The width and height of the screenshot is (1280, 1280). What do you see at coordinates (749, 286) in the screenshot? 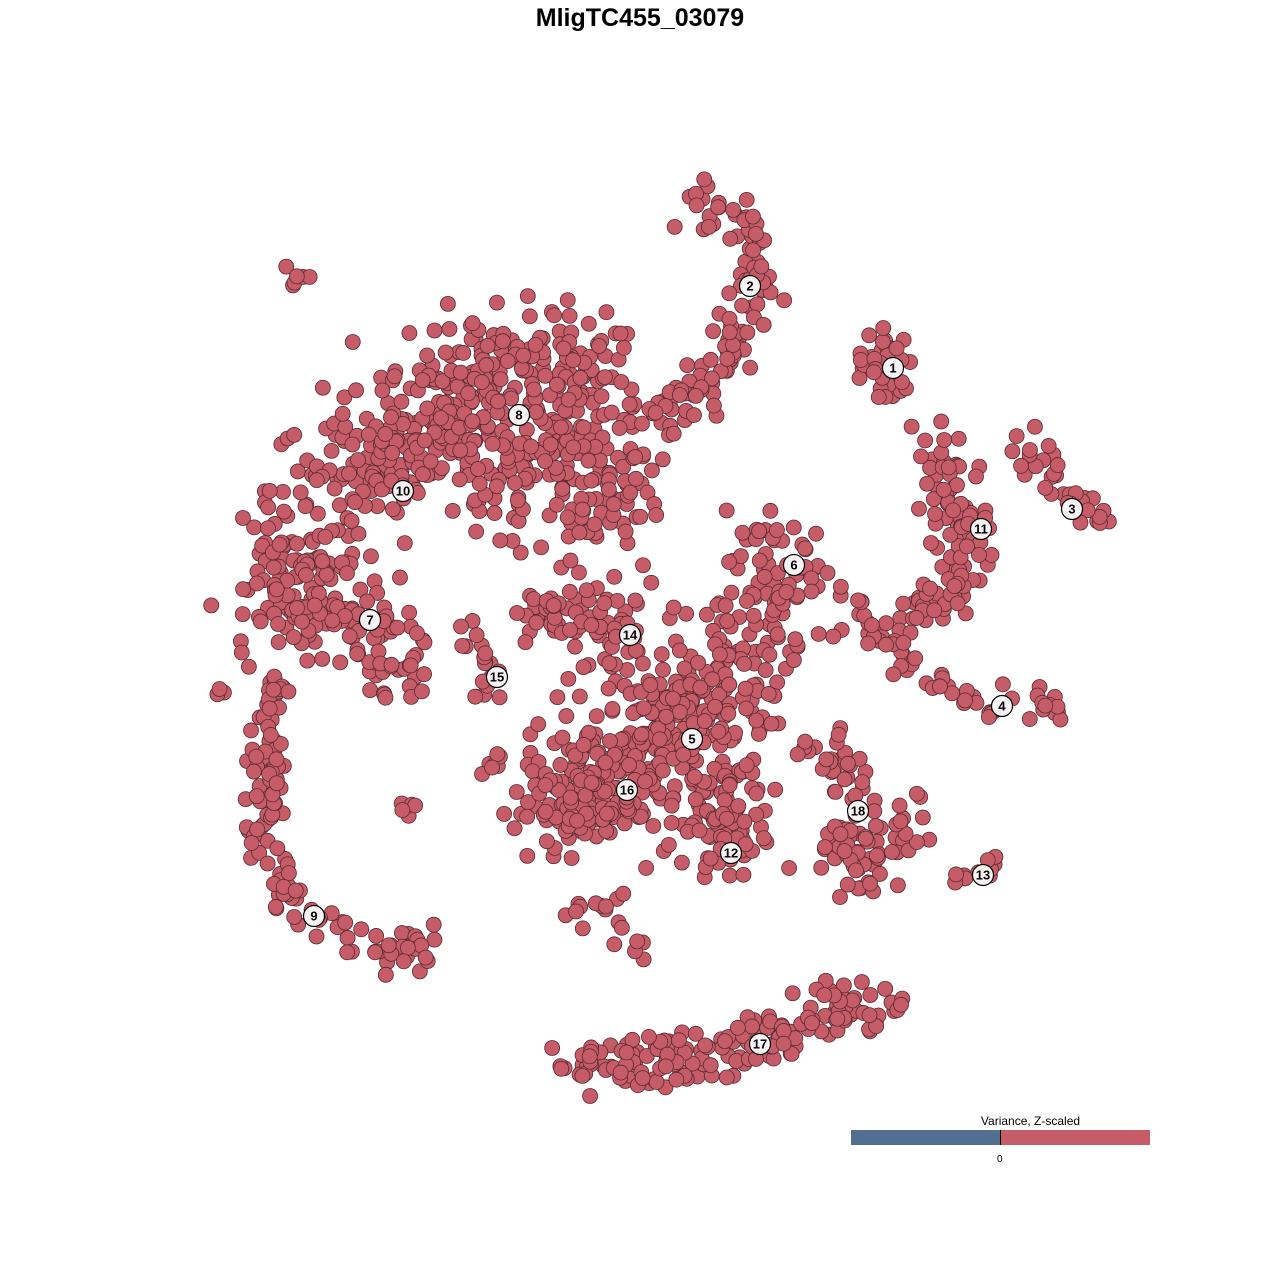
I see `cluster-label-text: 2` at bounding box center [749, 286].